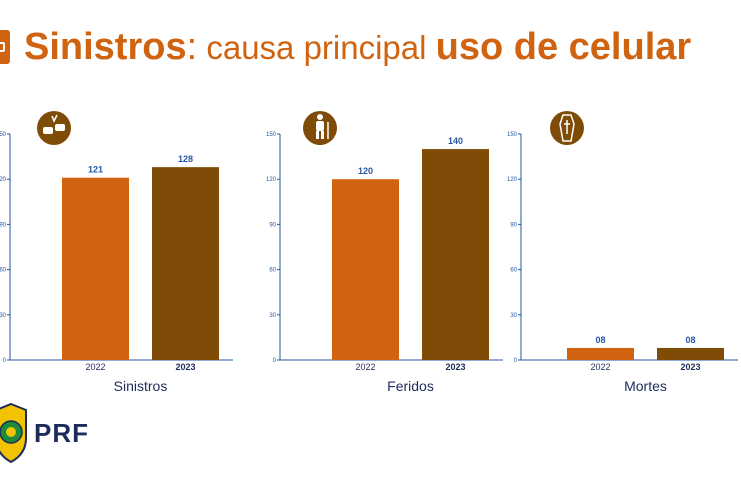 The width and height of the screenshot is (741, 486). Describe the element at coordinates (320, 117) in the screenshot. I see `injured-person-icon-head` at that location.